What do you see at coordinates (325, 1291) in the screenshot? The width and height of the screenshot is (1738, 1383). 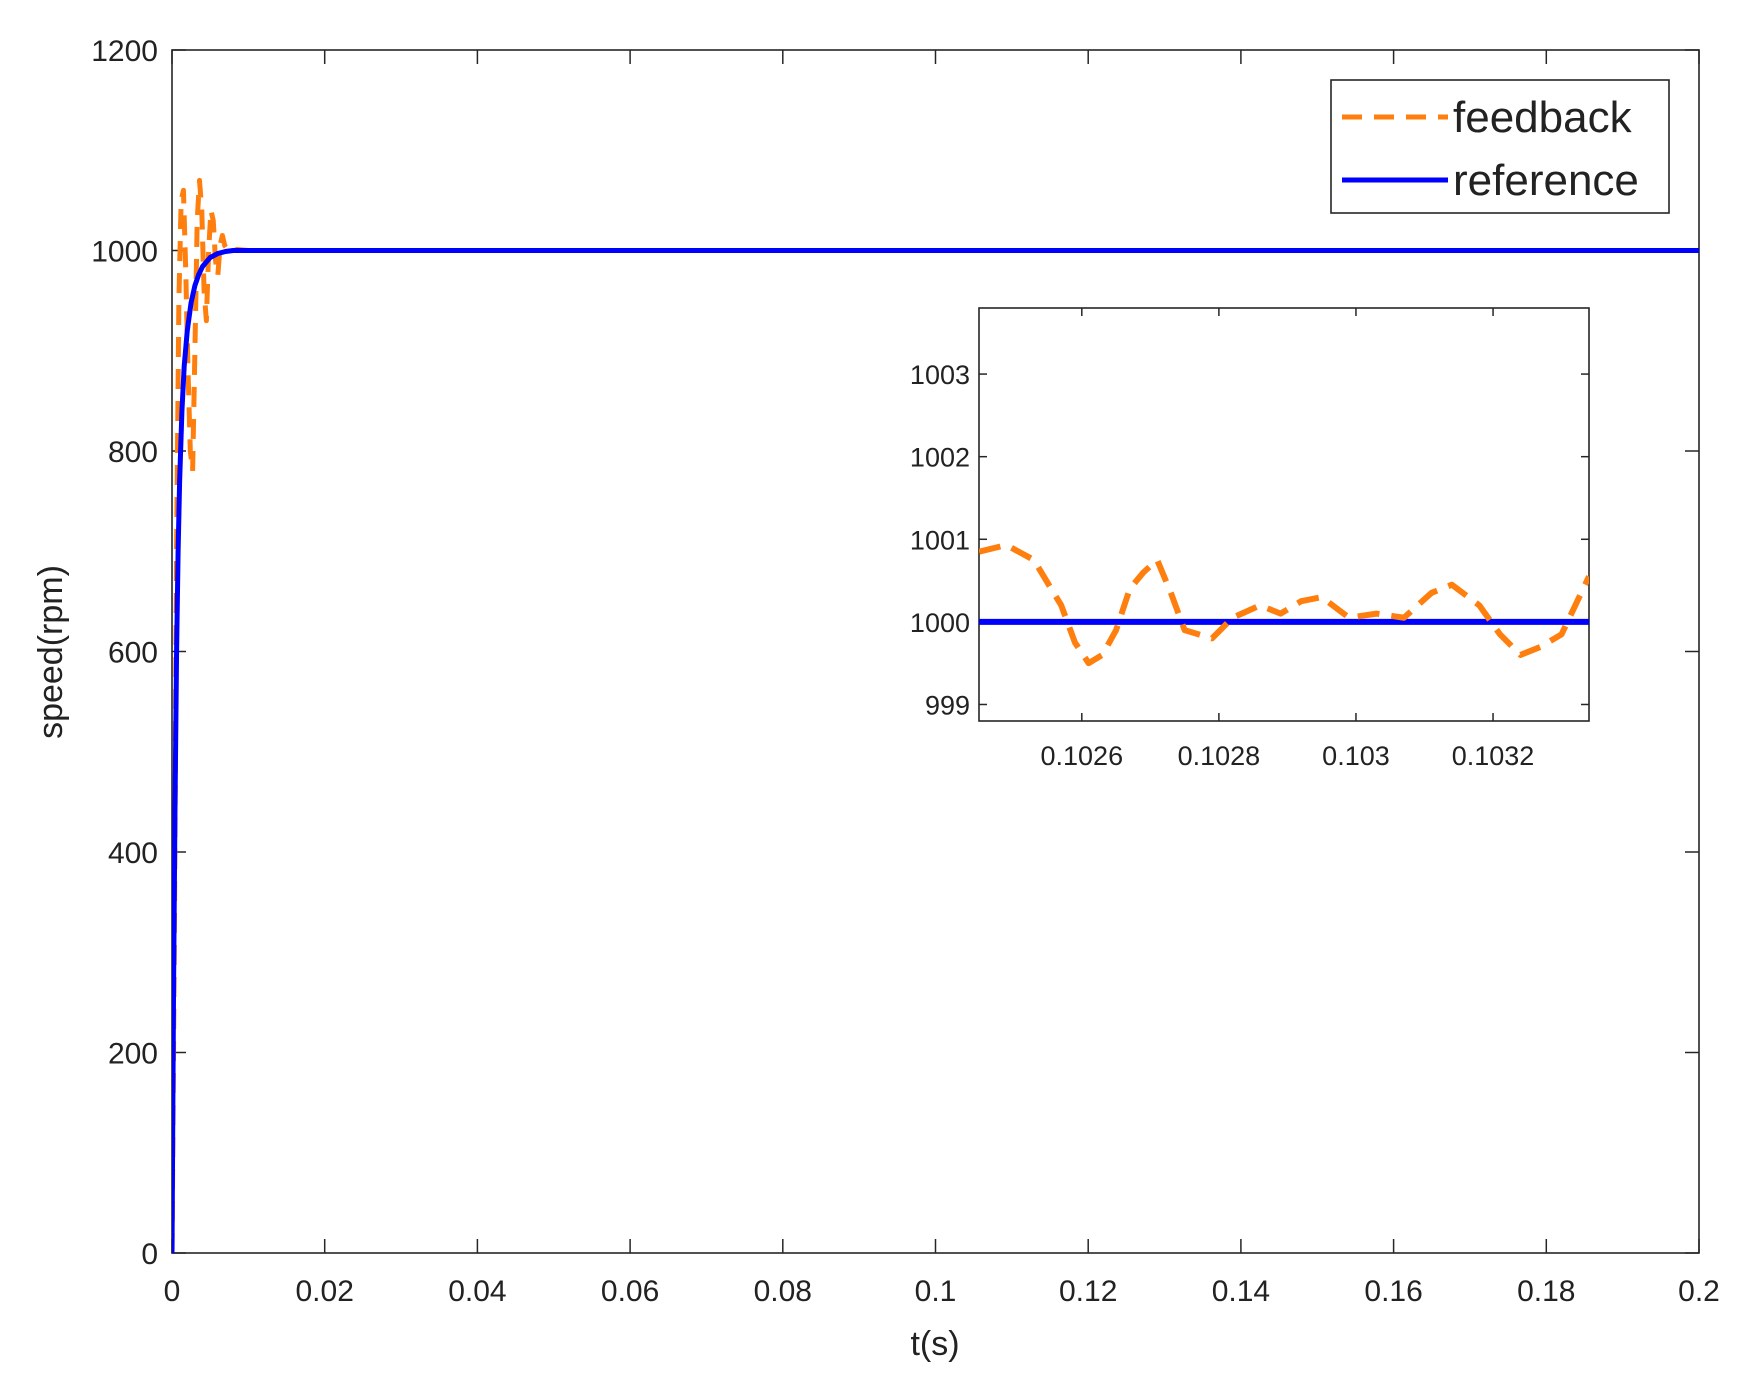 I see `main-x-tick-label: 0.02` at bounding box center [325, 1291].